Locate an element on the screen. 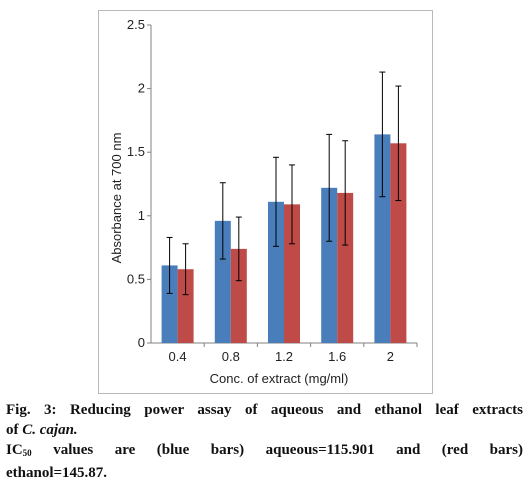  x-tick-label: 0.4 is located at coordinates (178, 356).